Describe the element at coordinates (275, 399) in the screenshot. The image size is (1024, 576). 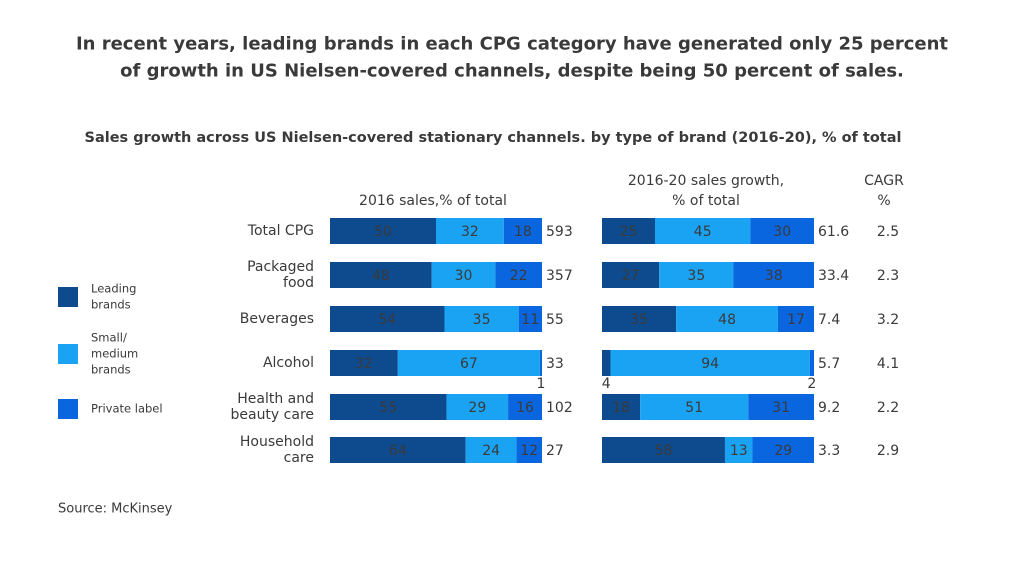
I see `category-label: Health and` at that location.